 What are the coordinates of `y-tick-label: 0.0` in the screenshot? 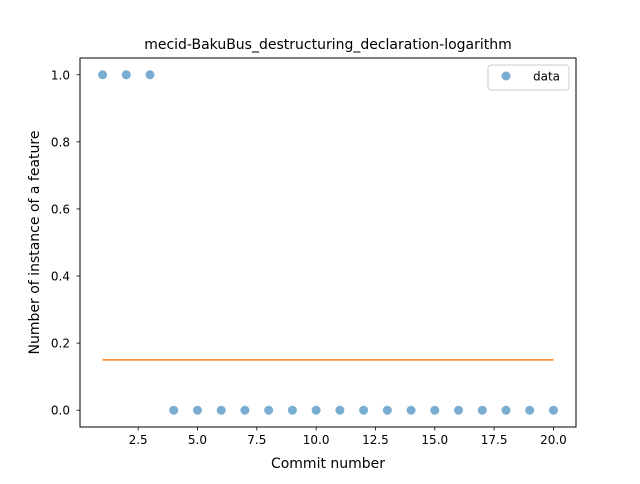 It's located at (60, 411).